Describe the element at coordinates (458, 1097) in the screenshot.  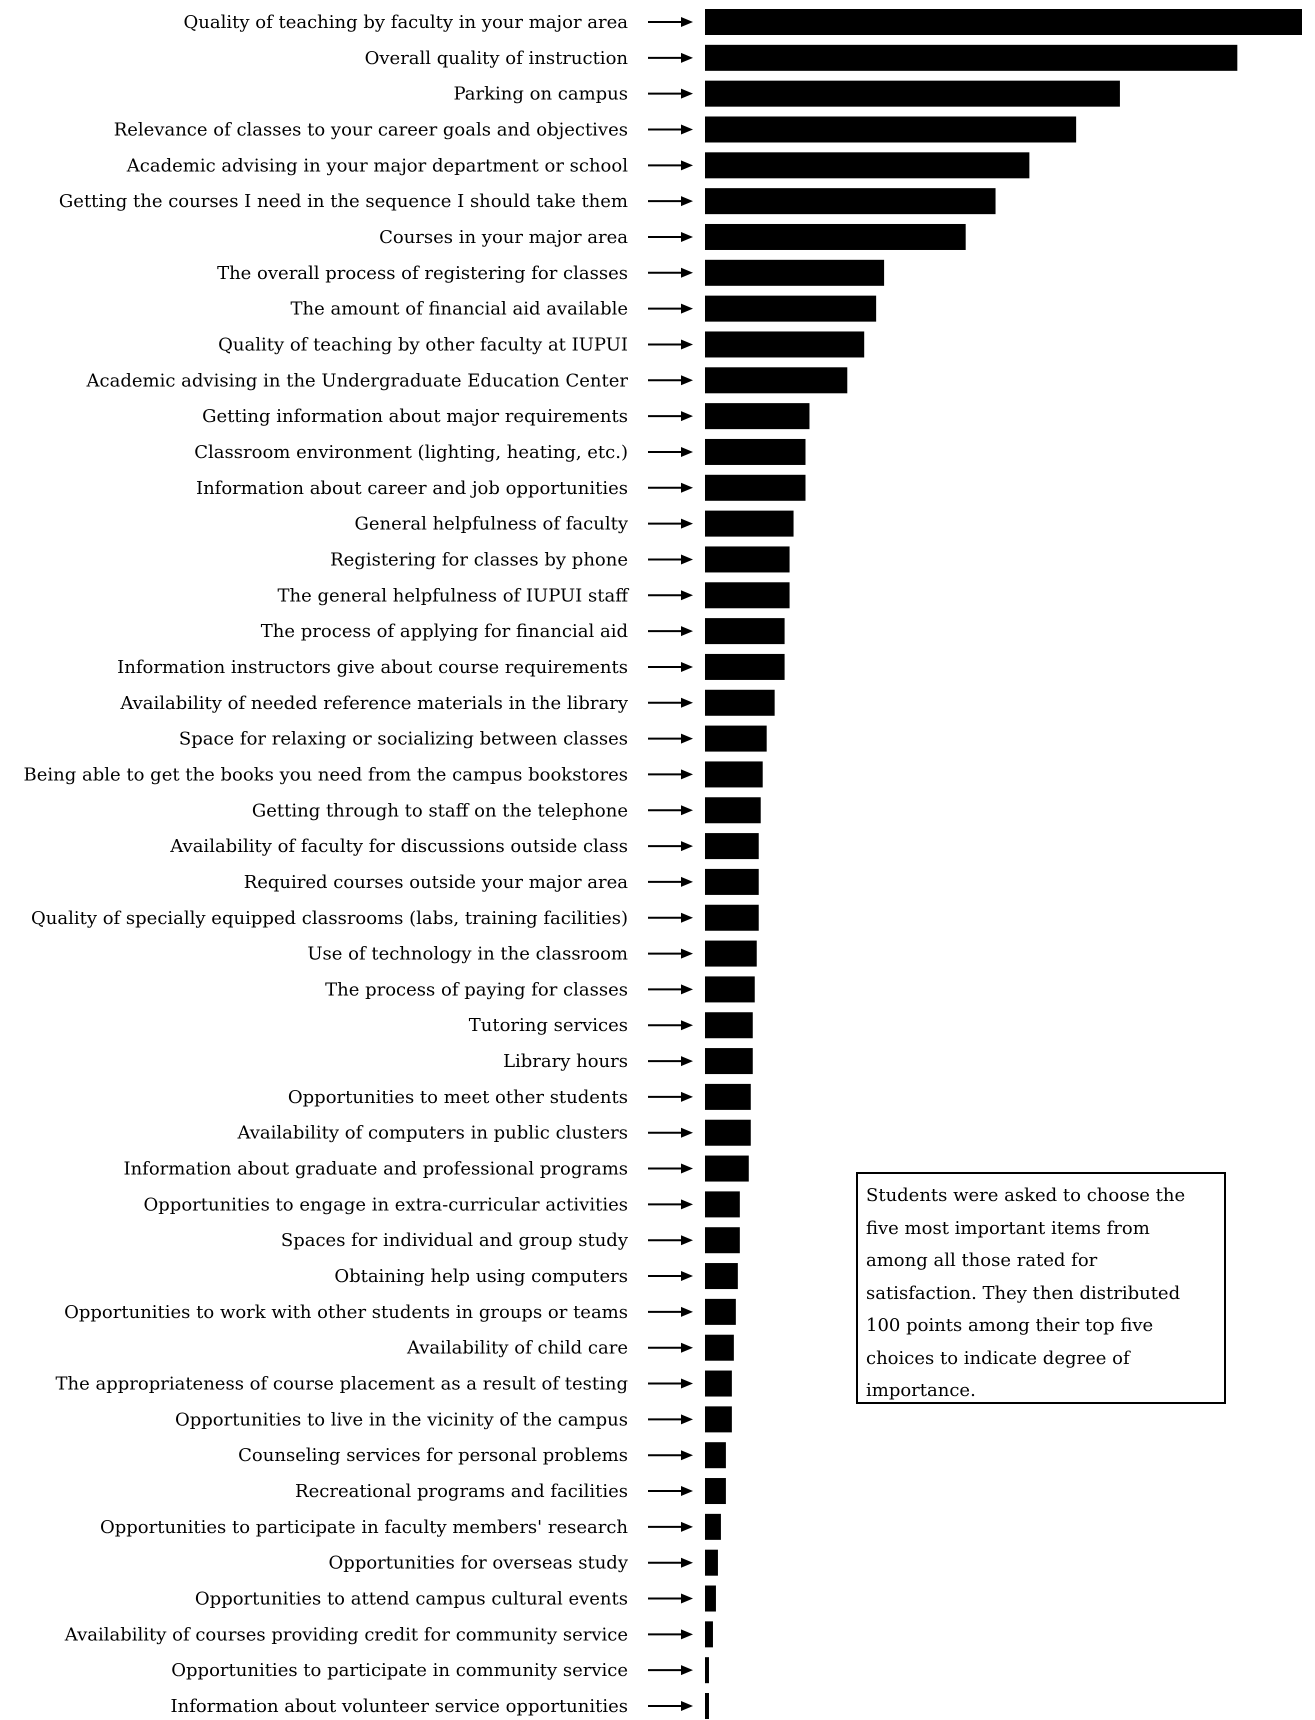
I see `category-label: Opportunities to meet other students` at that location.